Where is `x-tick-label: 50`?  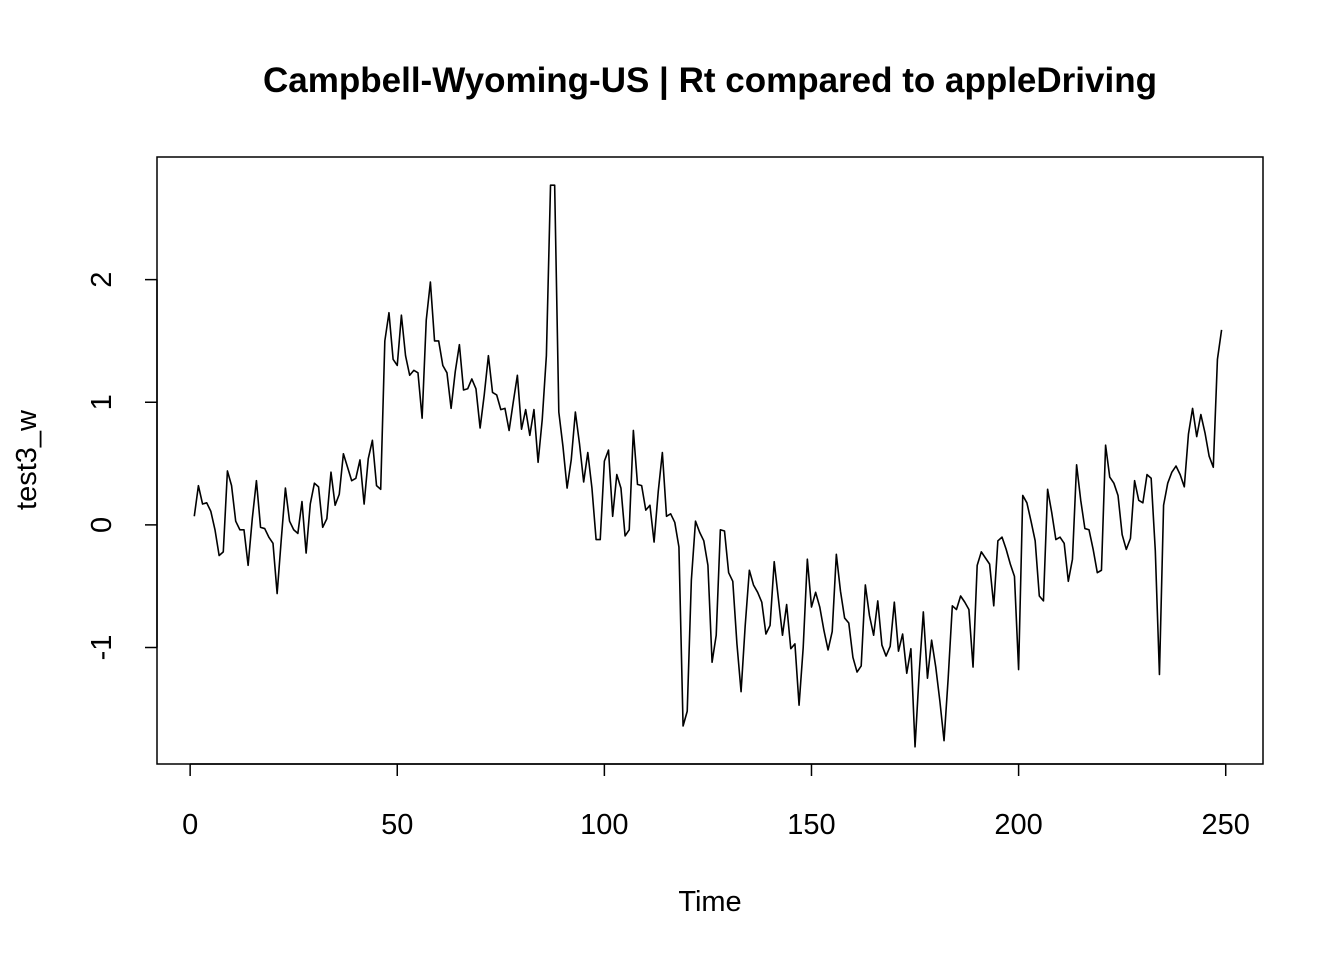
x-tick-label: 50 is located at coordinates (397, 825).